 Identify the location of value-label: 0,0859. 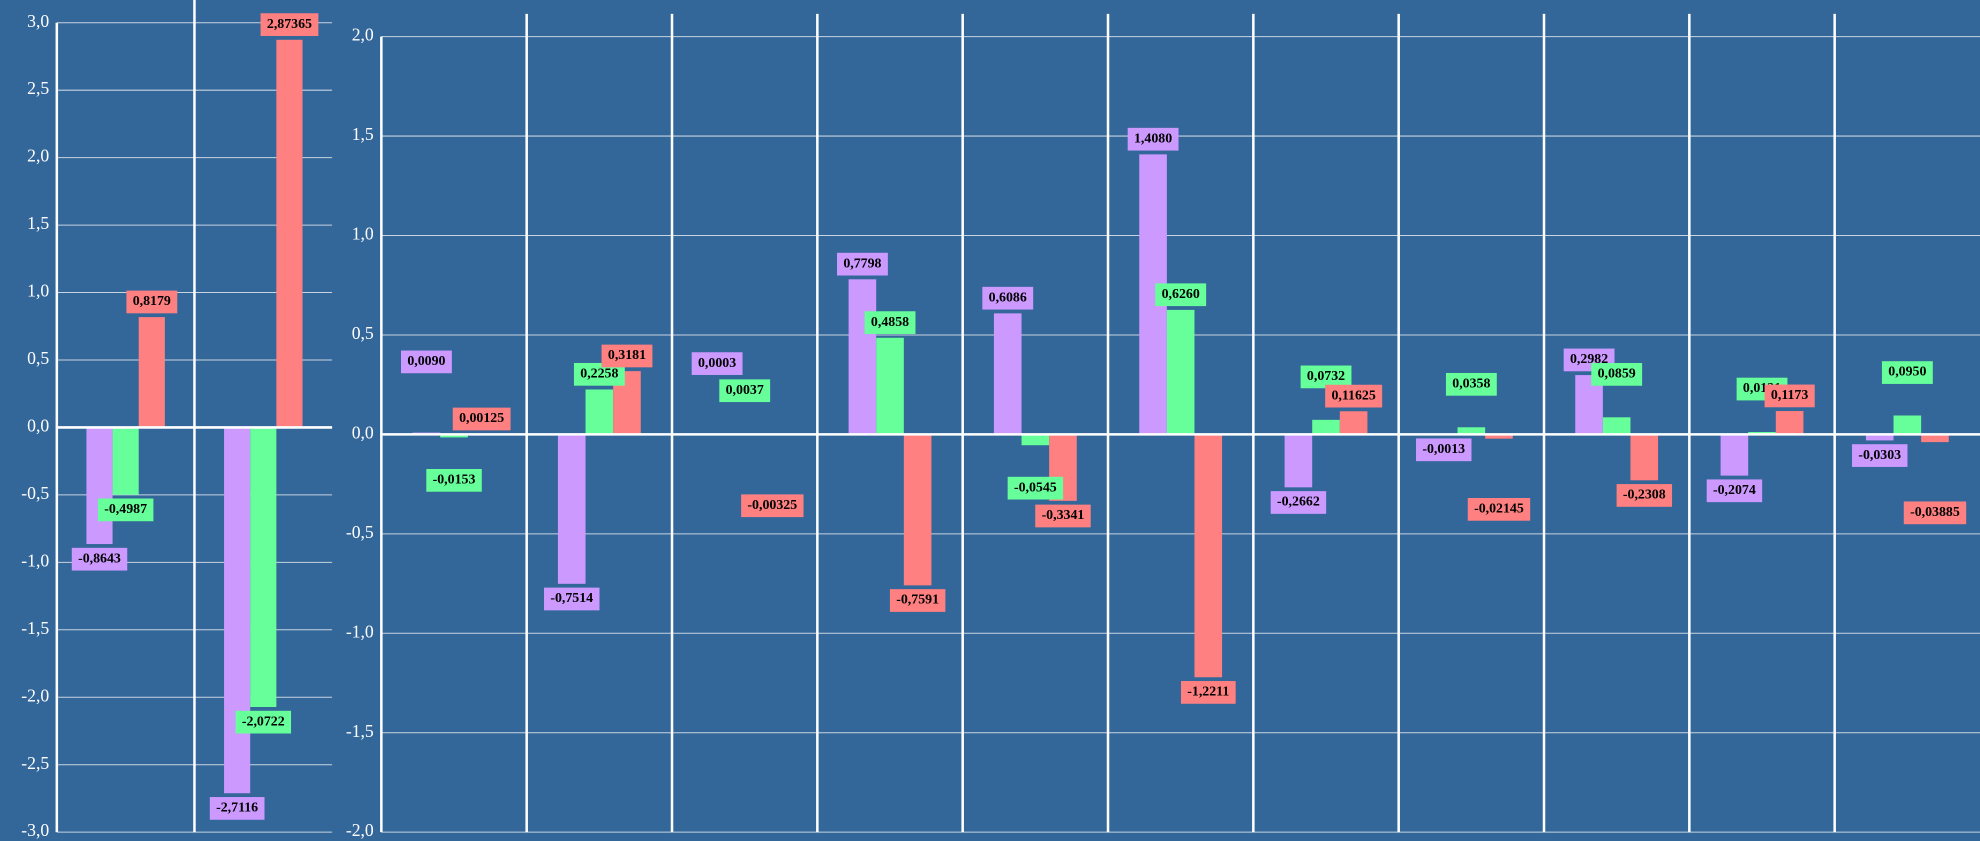
(1617, 374).